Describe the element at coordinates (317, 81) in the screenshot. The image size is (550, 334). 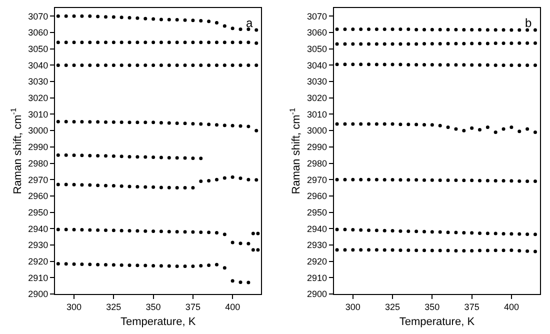
I see `y-tick-label: 3030` at that location.